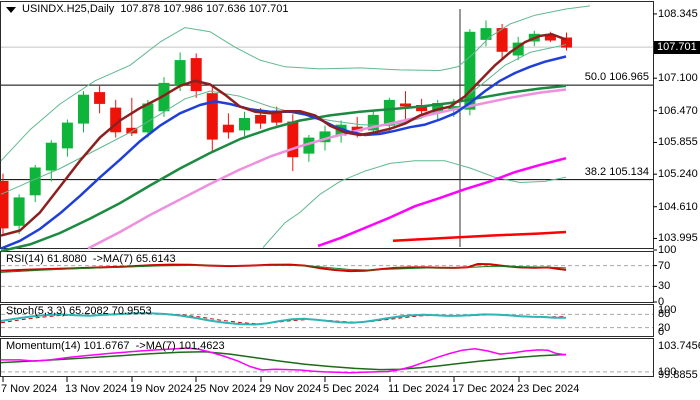  What do you see at coordinates (661, 302) in the screenshot?
I see `rsi-level-label: 0` at bounding box center [661, 302].